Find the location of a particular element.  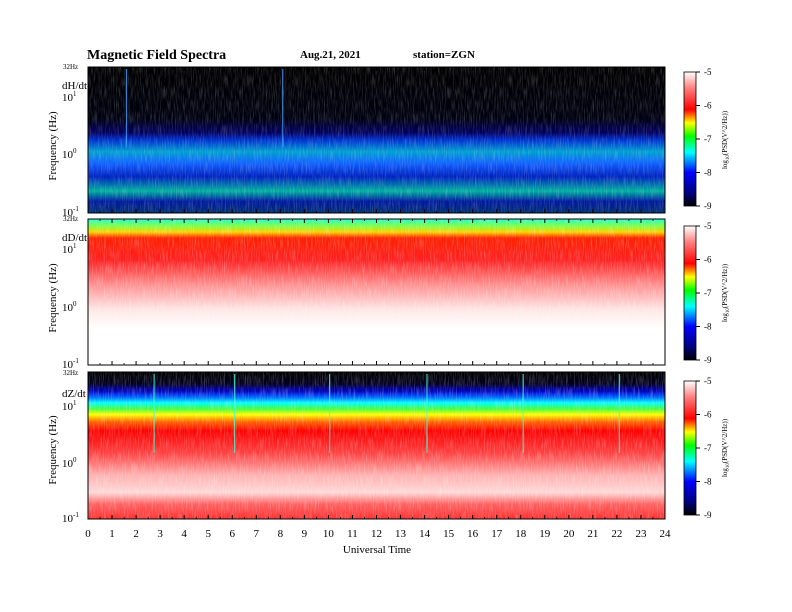

x-tick-label: 5 is located at coordinates (208, 534).